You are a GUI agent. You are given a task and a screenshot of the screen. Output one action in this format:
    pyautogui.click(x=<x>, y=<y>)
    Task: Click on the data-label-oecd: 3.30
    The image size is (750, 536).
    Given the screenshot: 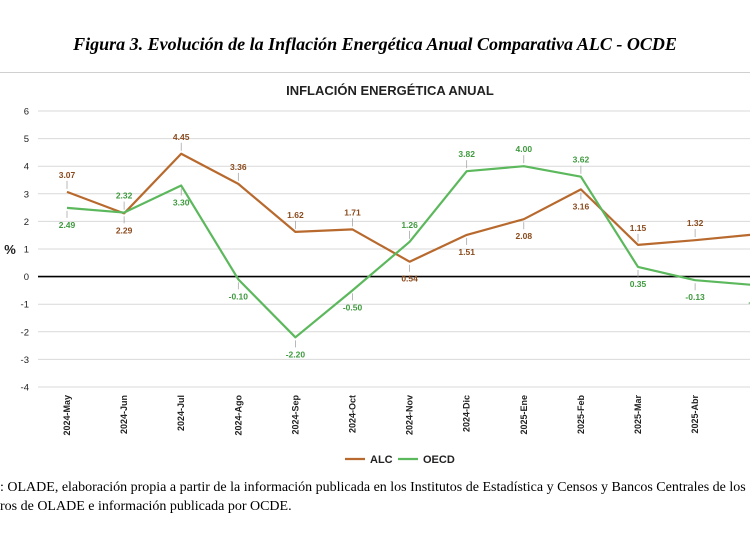 What is the action you would take?
    pyautogui.click(x=181, y=203)
    